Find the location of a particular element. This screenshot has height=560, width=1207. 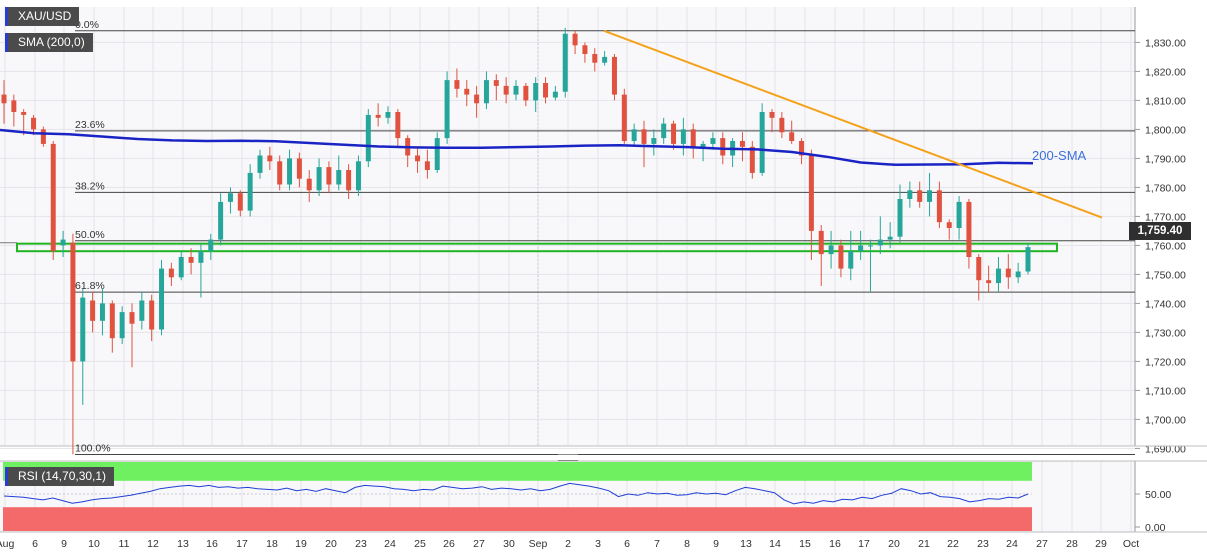

y-tick-label: 1,800.00 is located at coordinates (1165, 130).